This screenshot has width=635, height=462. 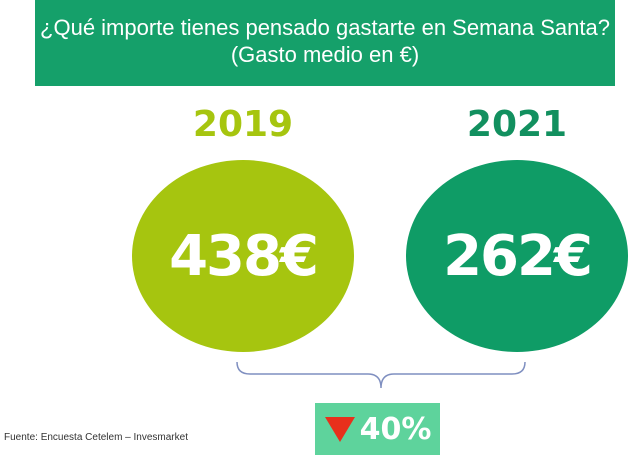 I want to click on amount-circle-2019: 438€, so click(x=243, y=256).